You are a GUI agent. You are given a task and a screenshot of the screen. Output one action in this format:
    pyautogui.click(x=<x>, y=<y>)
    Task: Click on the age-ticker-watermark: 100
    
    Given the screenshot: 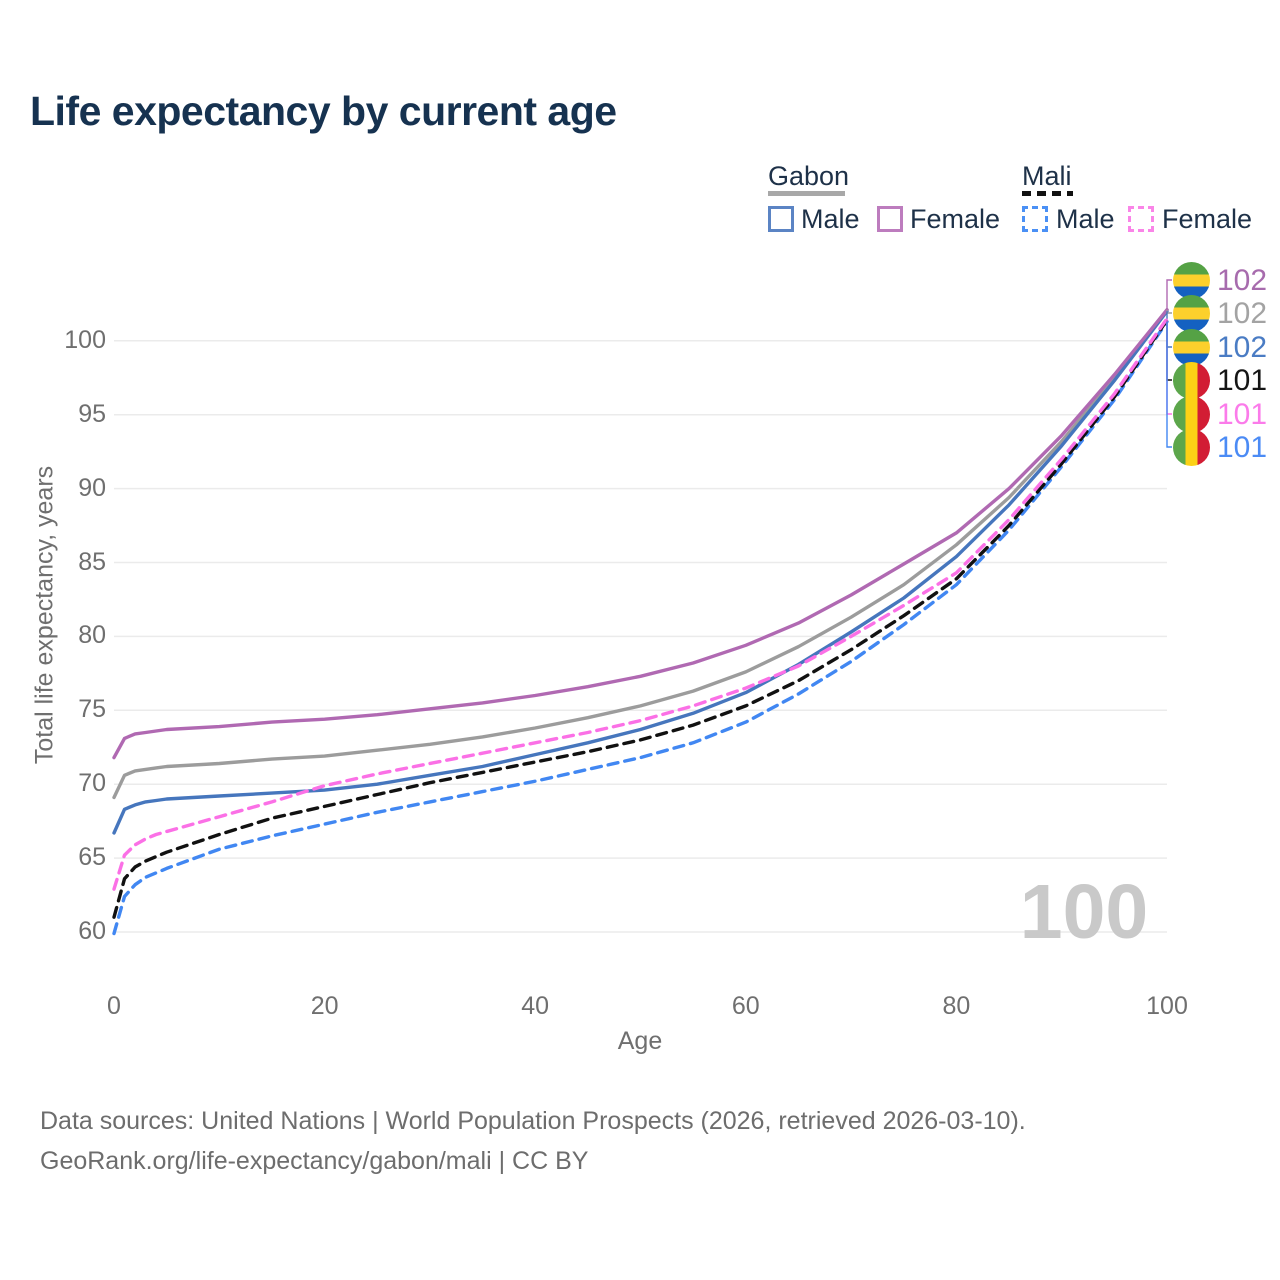 What is the action you would take?
    pyautogui.click(x=1084, y=912)
    